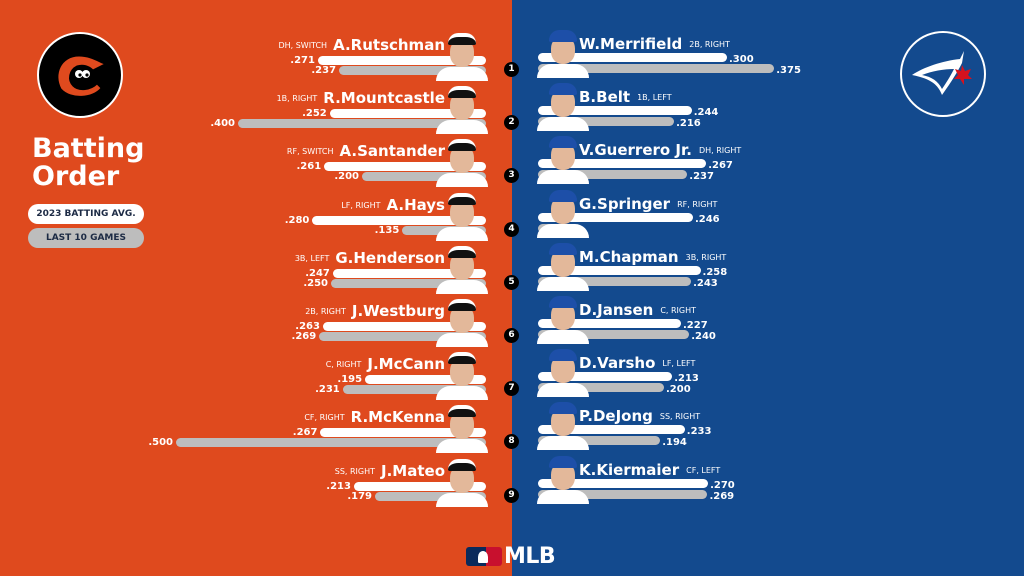  Describe the element at coordinates (327, 390) in the screenshot. I see `last-10-value: .231` at that location.